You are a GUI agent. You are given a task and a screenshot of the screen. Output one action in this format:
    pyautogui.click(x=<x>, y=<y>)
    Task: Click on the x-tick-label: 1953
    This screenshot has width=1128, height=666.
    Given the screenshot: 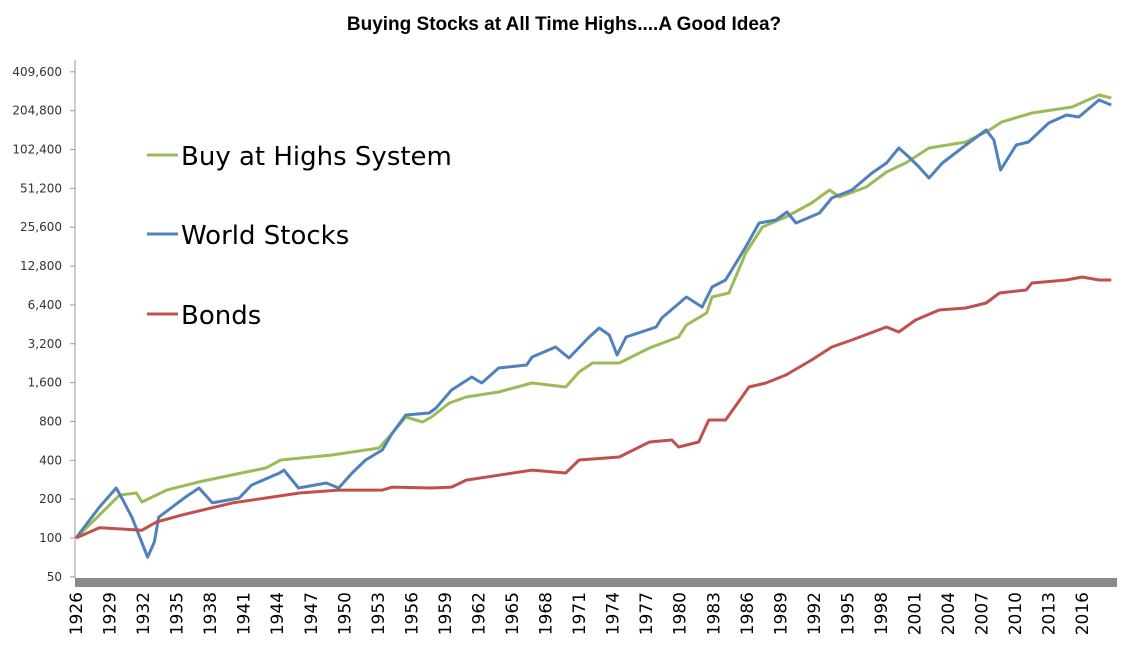 What is the action you would take?
    pyautogui.click(x=379, y=613)
    